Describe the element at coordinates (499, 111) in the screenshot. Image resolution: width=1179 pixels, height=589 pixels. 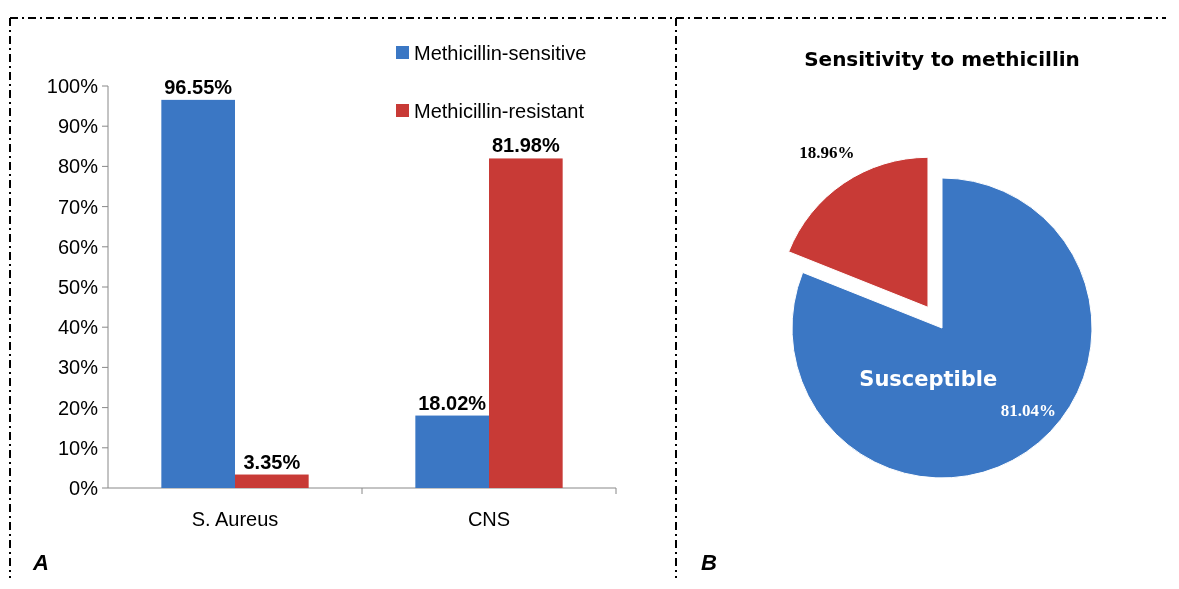
I see `legend-label: Methicillin-resistant` at that location.